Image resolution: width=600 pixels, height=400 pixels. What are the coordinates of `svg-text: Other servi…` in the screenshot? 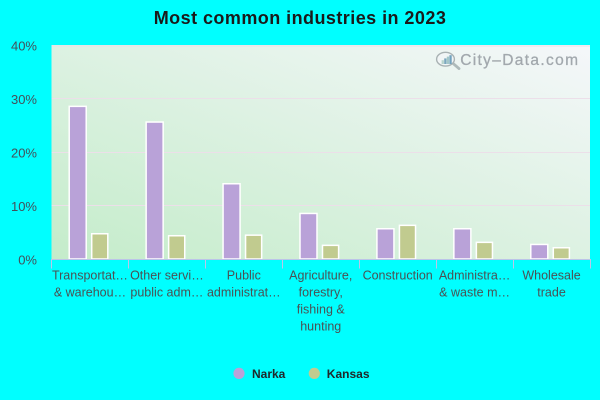 It's located at (167, 276).